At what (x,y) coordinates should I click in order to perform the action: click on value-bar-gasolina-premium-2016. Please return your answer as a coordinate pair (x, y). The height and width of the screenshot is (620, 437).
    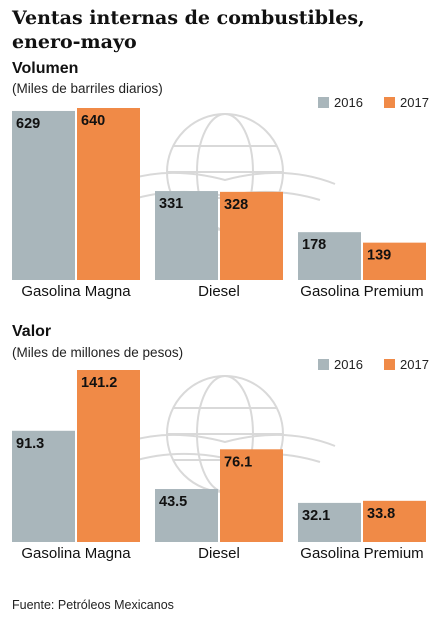
    Looking at the image, I should click on (329, 522).